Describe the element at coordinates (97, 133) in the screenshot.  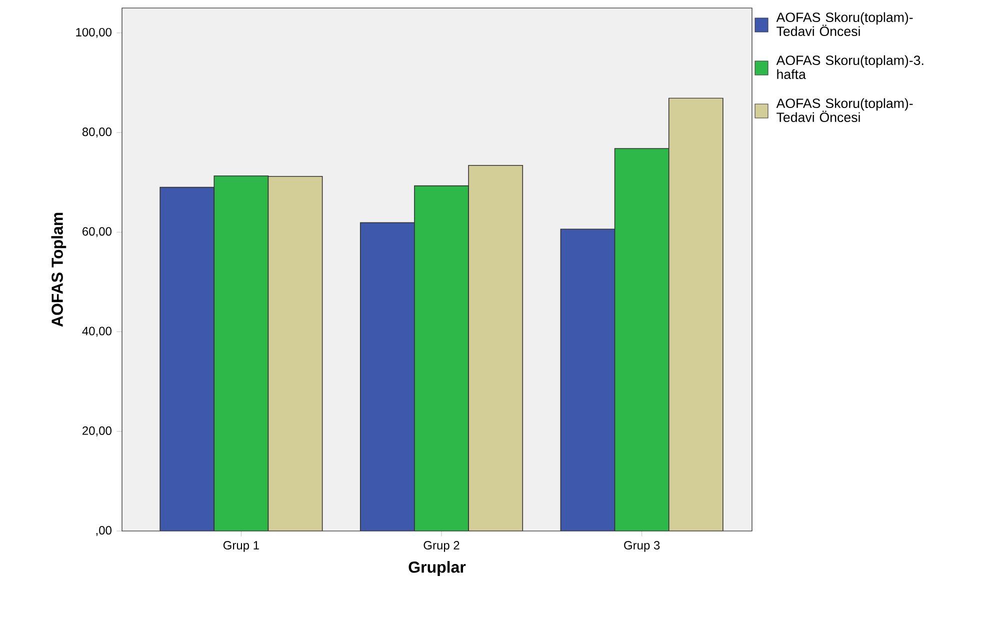
I see `y-tick-label: 80,00` at that location.